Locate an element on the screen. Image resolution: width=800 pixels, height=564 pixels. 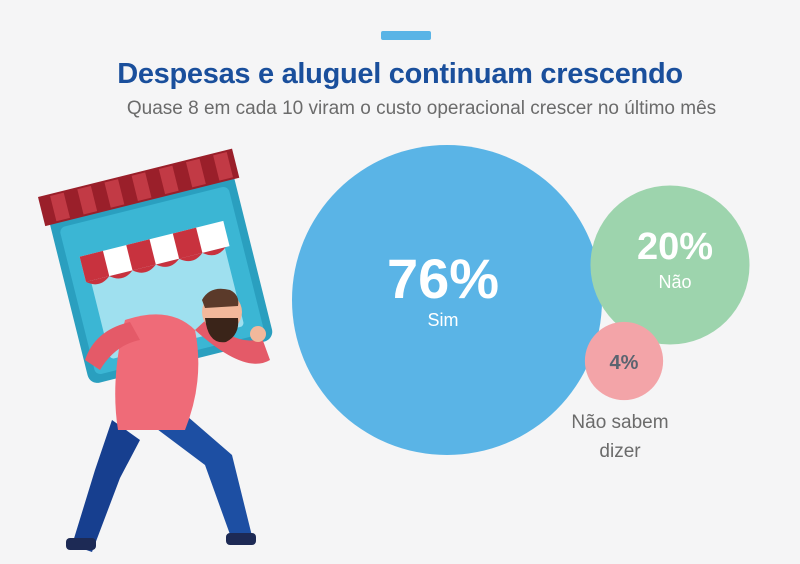
page-title: Despesas e aluguel continuam crescendo is located at coordinates (400, 74).